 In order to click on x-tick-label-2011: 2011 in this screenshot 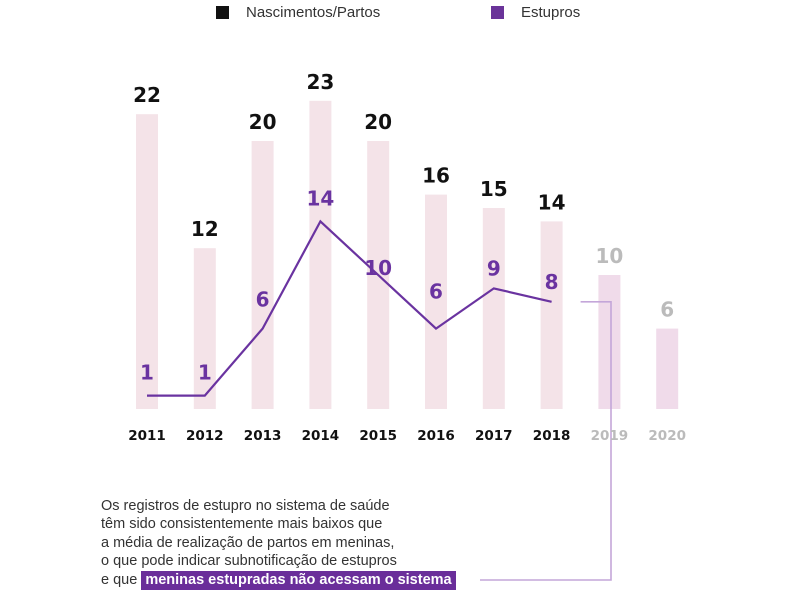, I will do `click(147, 436)`.